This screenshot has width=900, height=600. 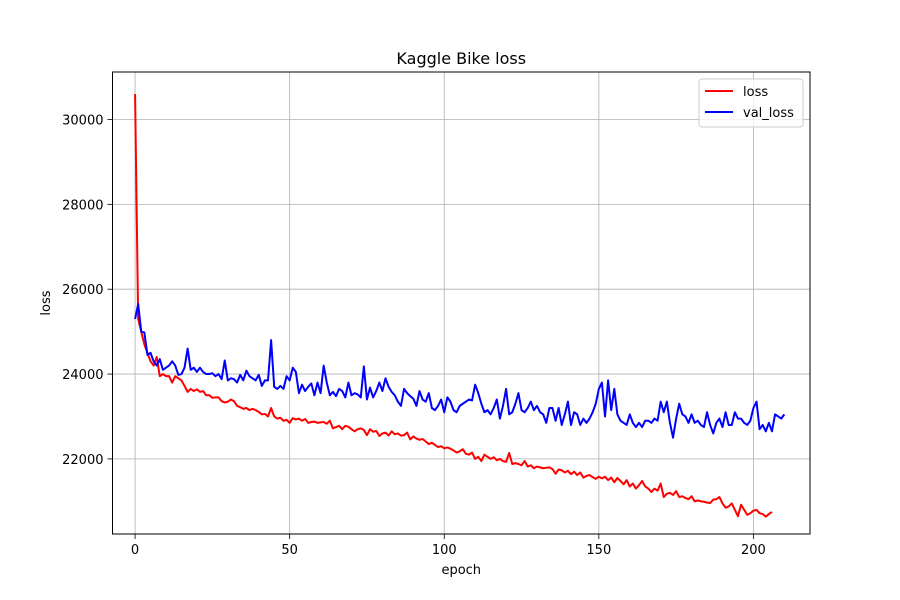 What do you see at coordinates (755, 92) in the screenshot?
I see `legend-label-loss: loss` at bounding box center [755, 92].